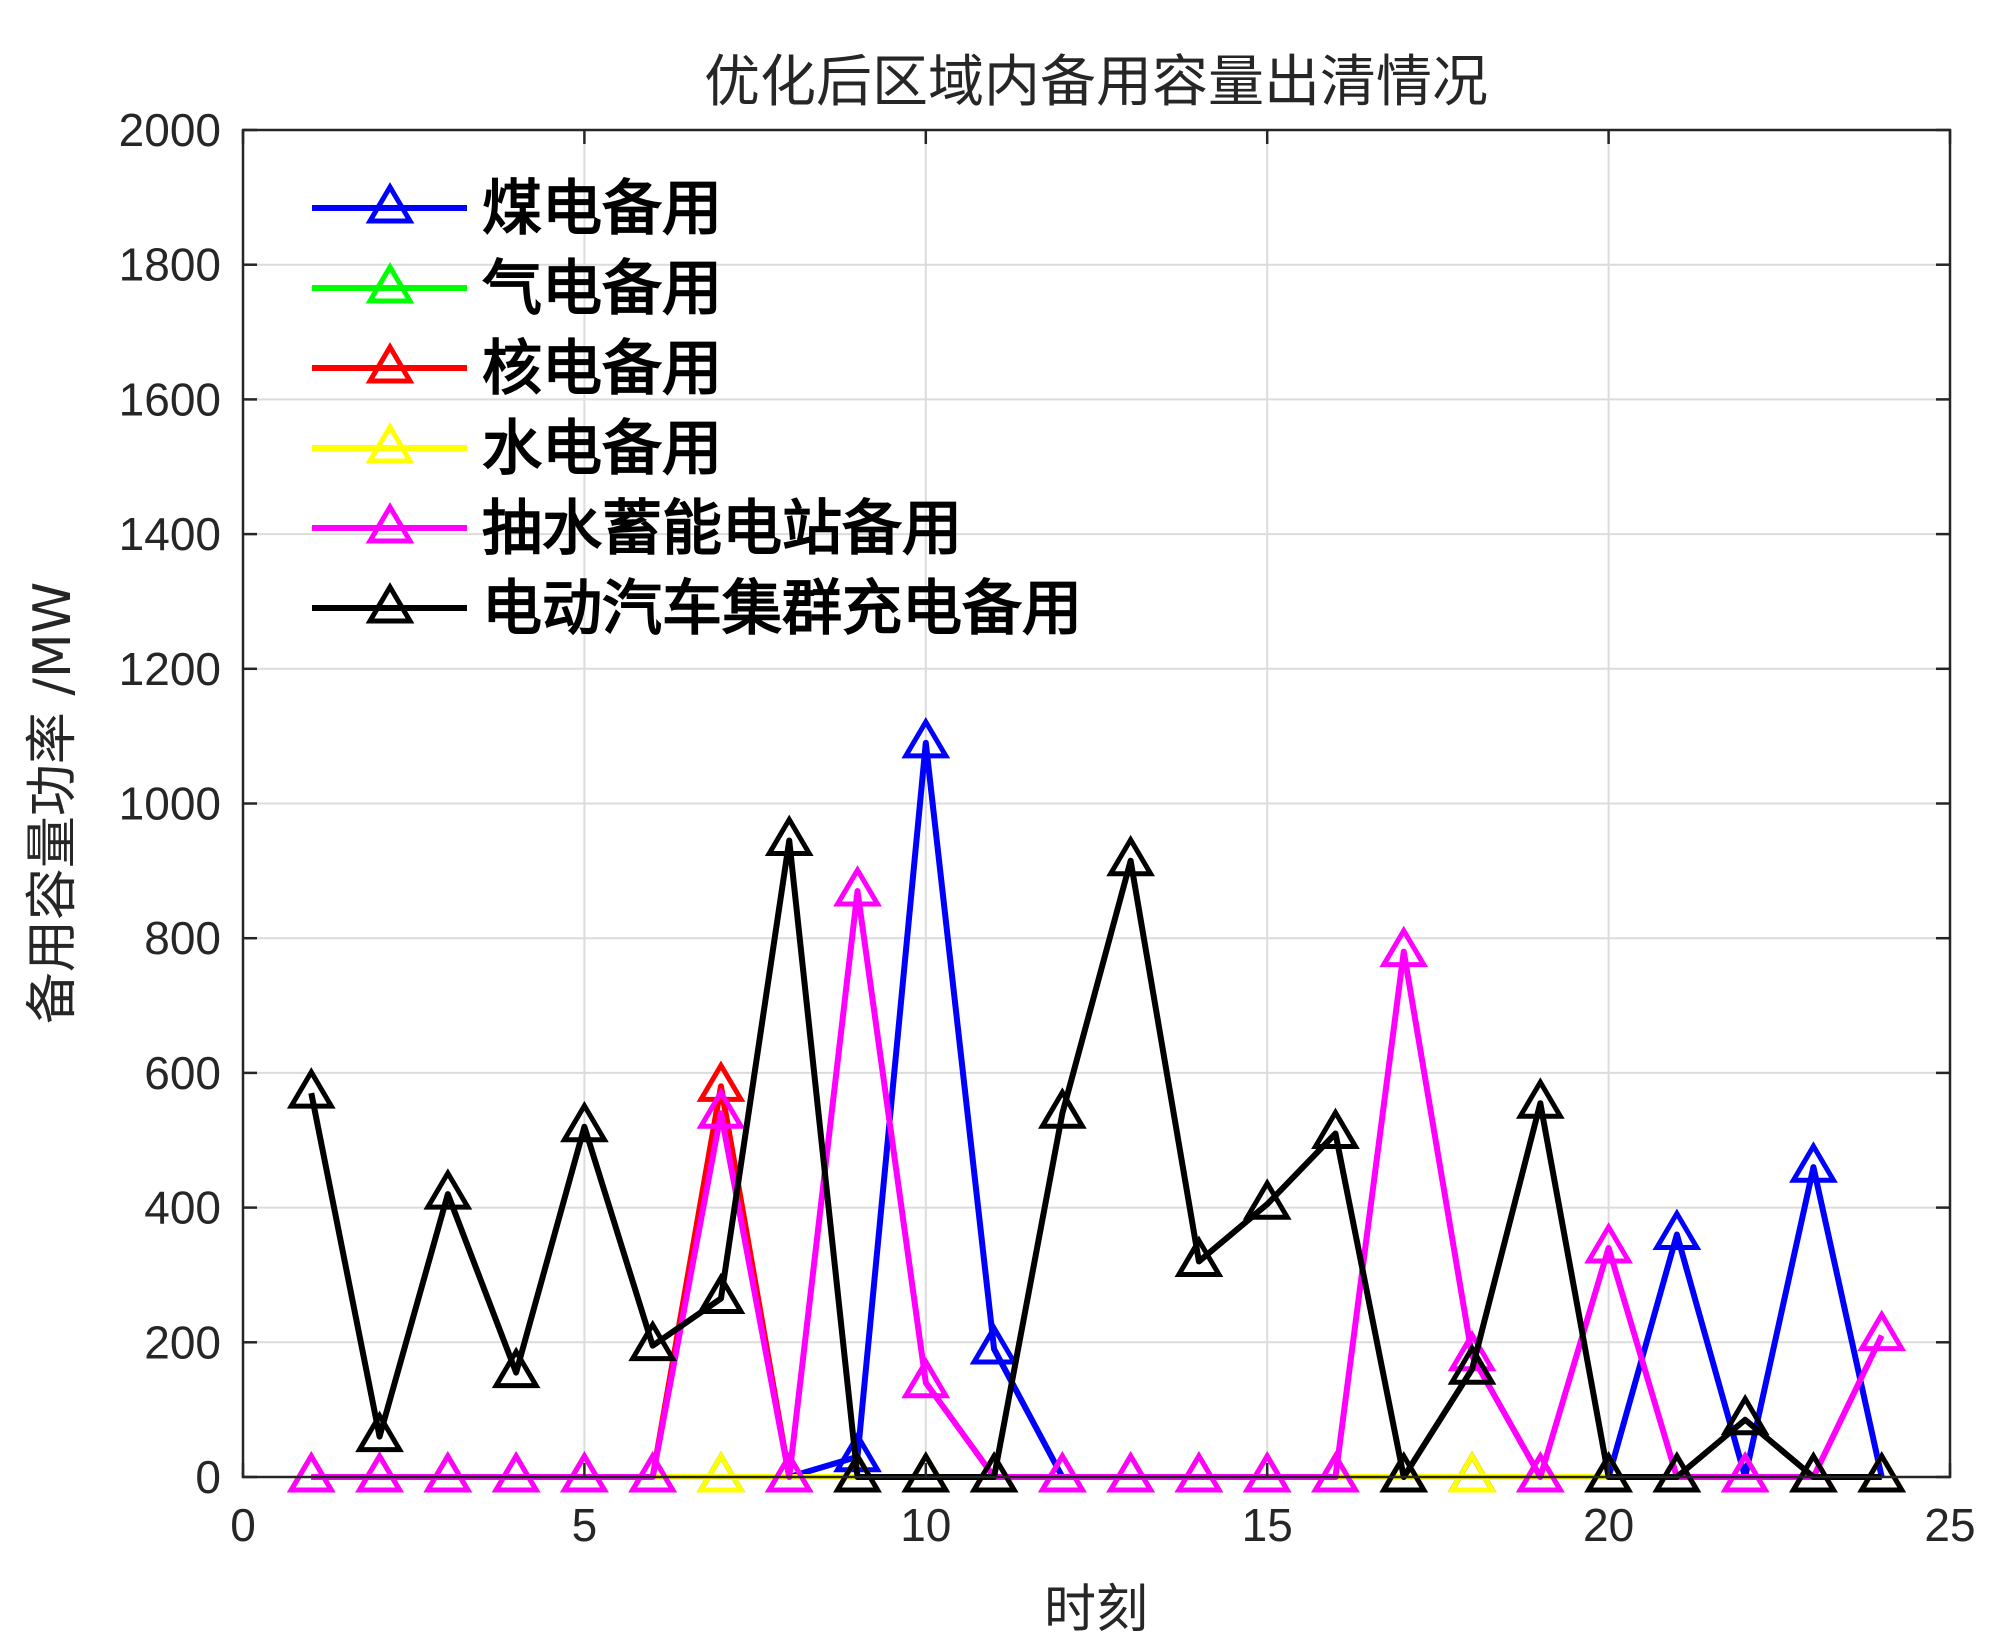 This screenshot has height=1647, width=2000. I want to click on x-tick-label: 5, so click(585, 1525).